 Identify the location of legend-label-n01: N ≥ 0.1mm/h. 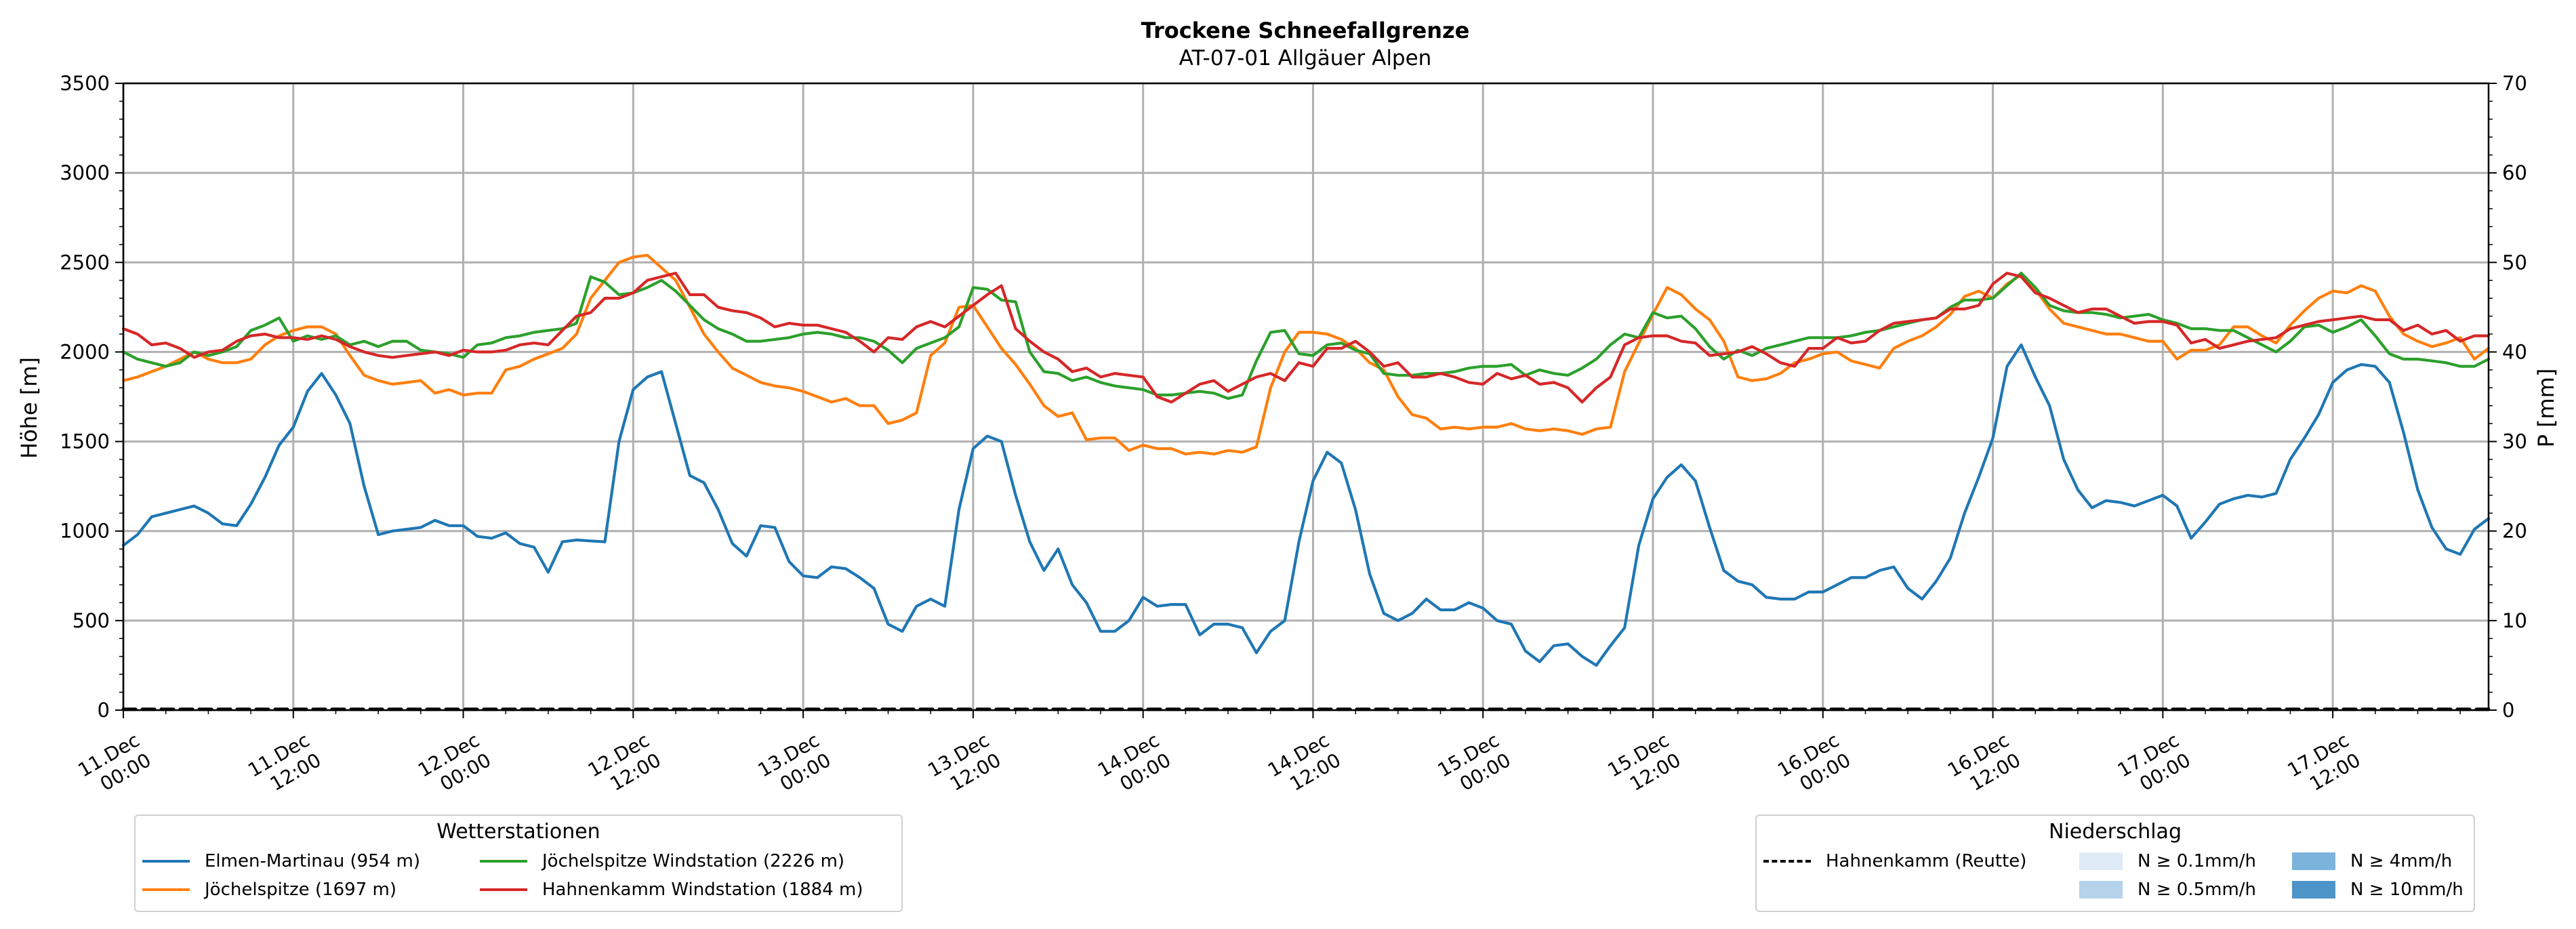
(2198, 861).